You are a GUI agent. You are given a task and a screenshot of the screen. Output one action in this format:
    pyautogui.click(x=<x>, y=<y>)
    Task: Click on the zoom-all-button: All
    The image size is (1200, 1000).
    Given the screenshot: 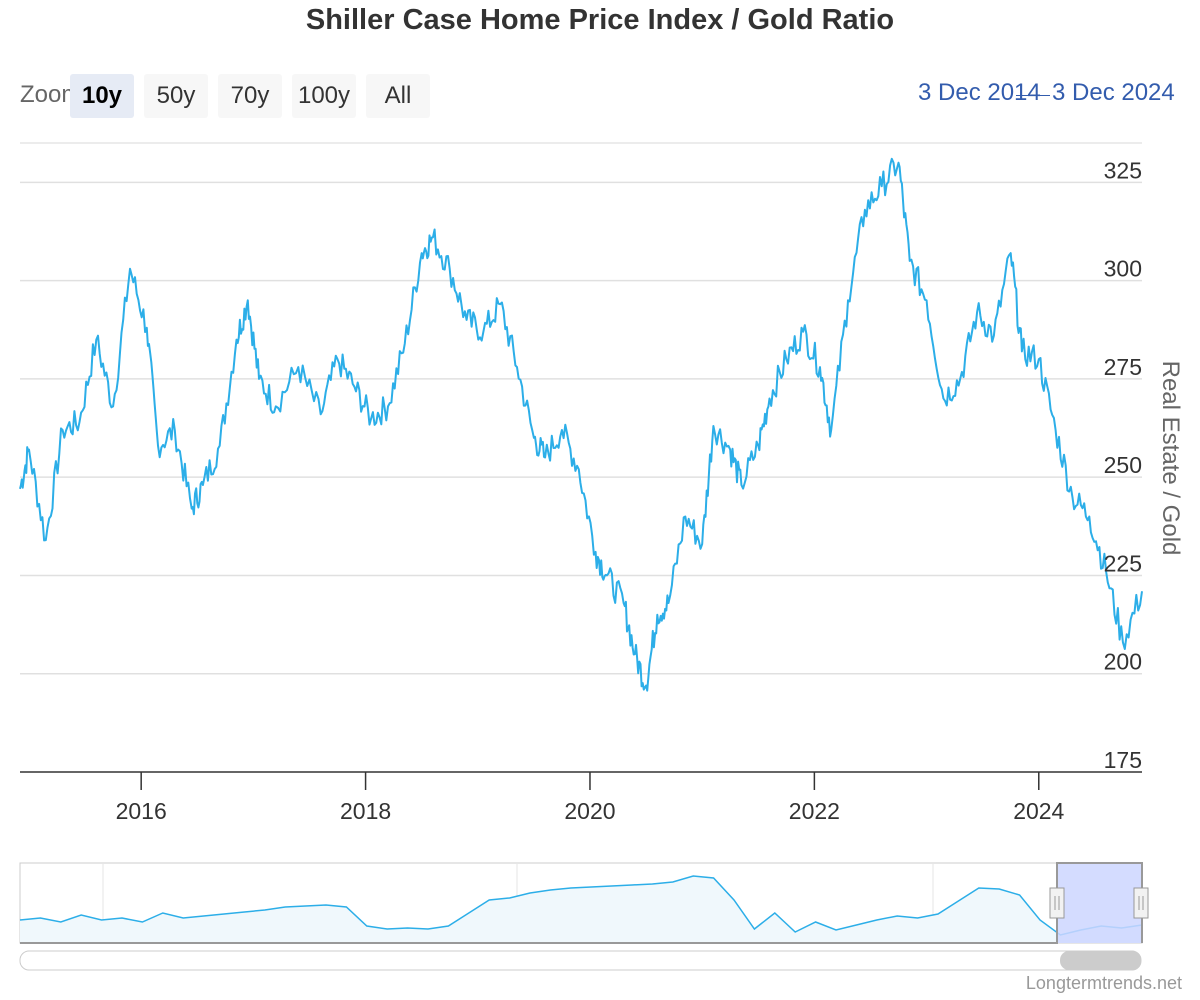 What is the action you would take?
    pyautogui.click(x=398, y=96)
    